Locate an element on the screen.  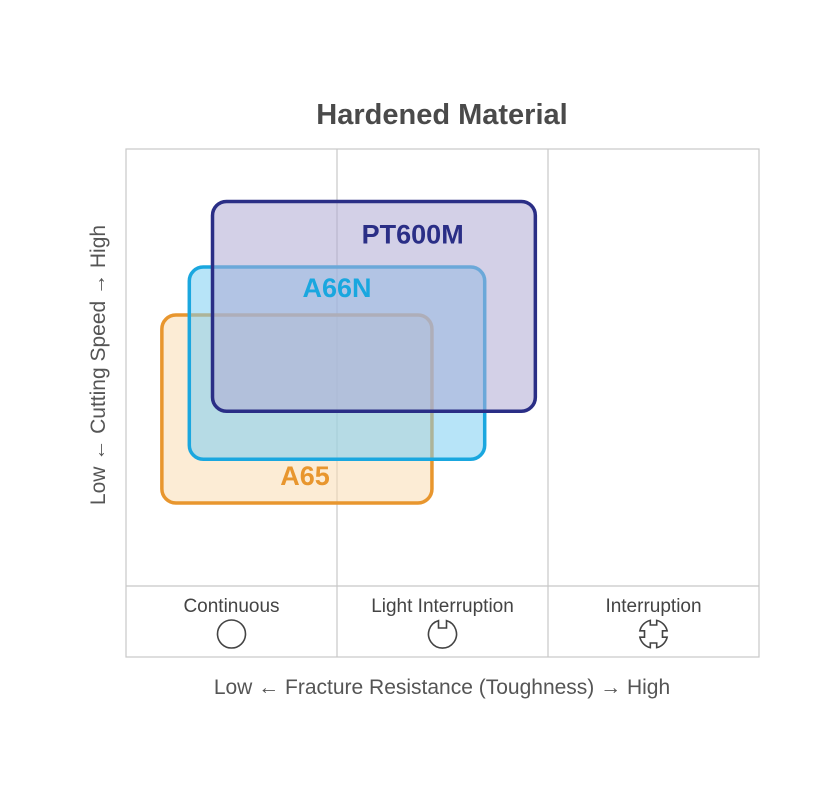
region-pt600m is located at coordinates (374, 306).